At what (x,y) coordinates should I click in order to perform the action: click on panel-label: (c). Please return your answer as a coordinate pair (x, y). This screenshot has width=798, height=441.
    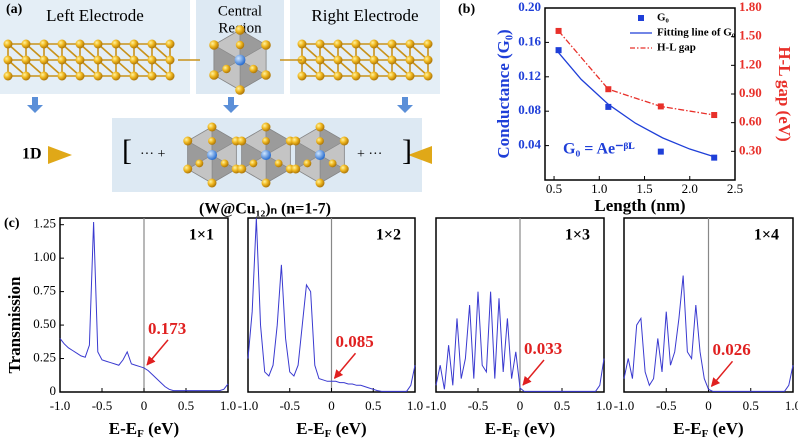
    Looking at the image, I should click on (12, 223).